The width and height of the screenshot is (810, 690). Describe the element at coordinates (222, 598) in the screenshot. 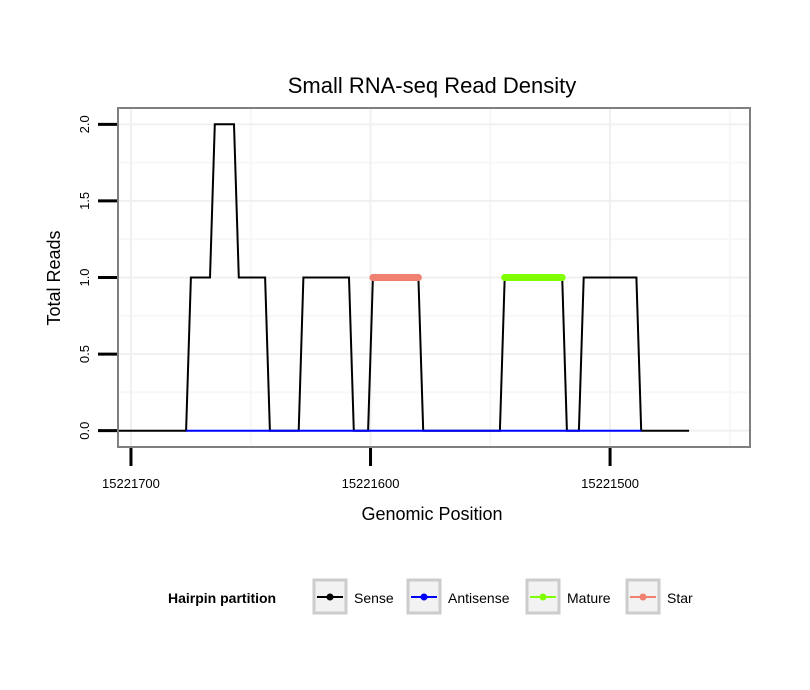

I see `legend-title: Hairpin partition` at that location.